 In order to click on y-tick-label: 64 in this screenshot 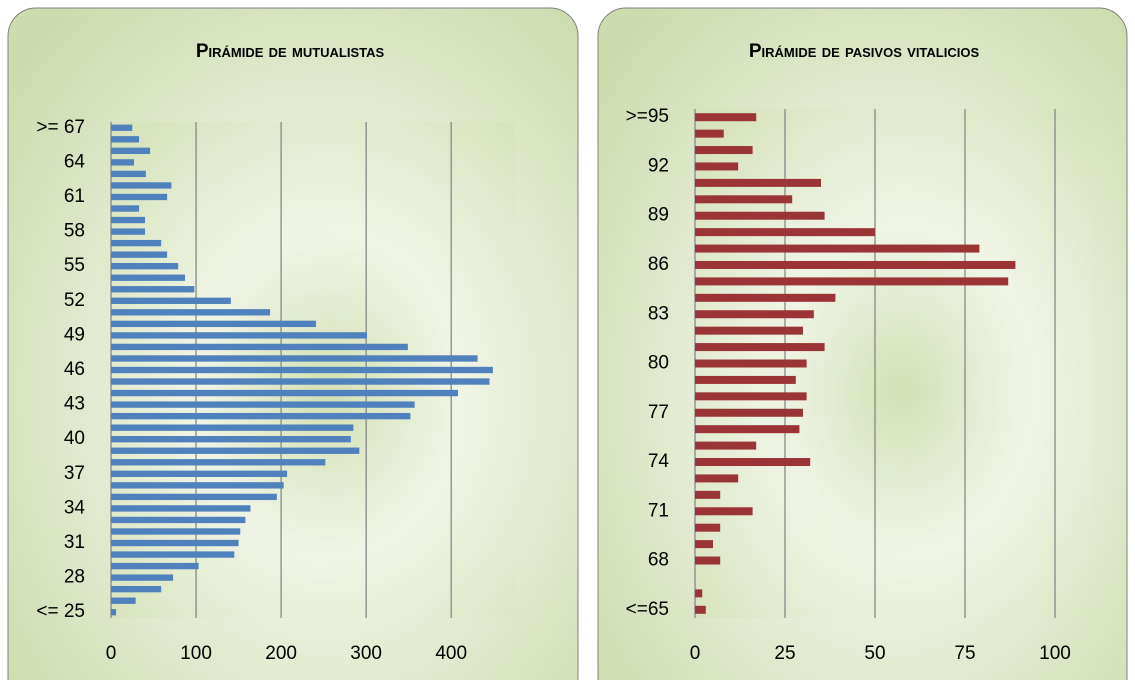, I will do `click(75, 161)`.